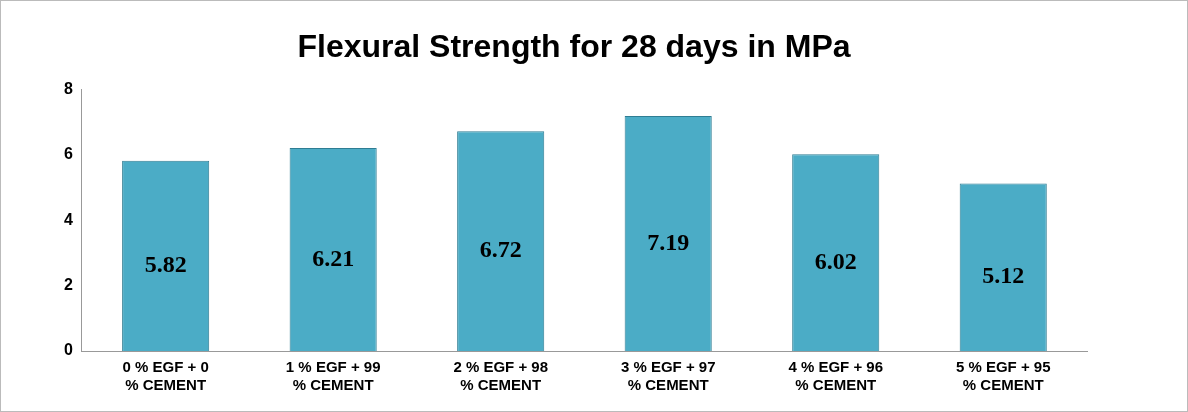 The image size is (1188, 412). I want to click on y-tick-label: 8, so click(68, 88).